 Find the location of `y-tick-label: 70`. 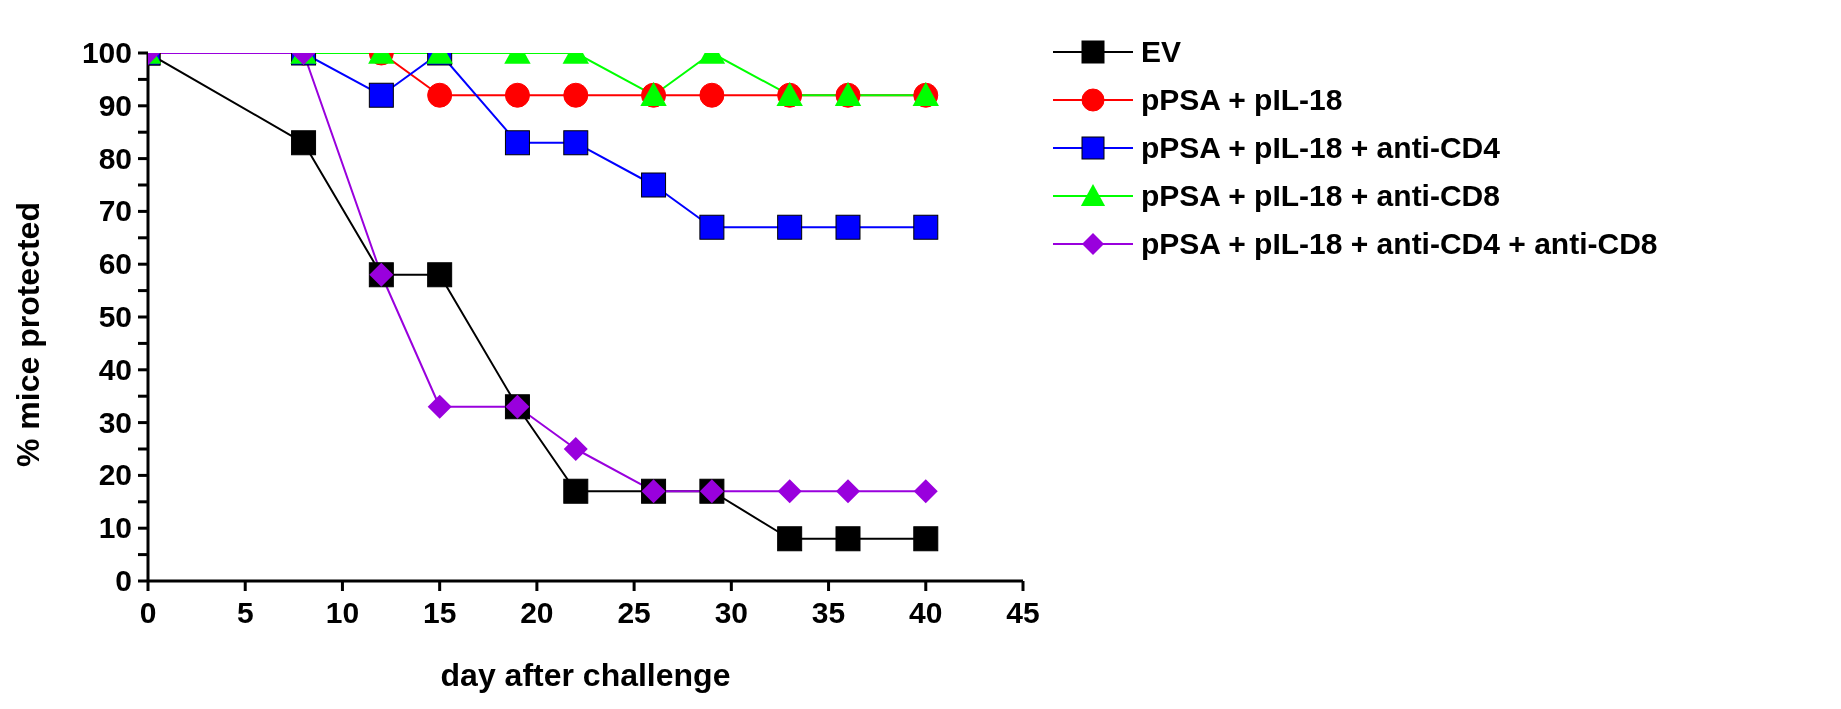

y-tick-label: 70 is located at coordinates (115, 211).